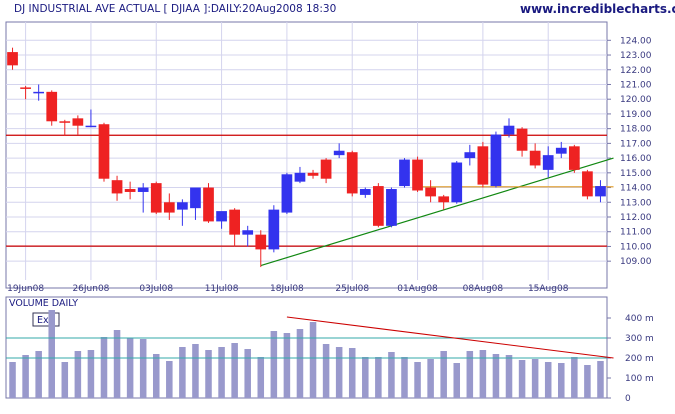 This screenshot has width=675, height=414. What do you see at coordinates (636, 41) in the screenshot?
I see `price-tick-label: 124.00` at bounding box center [636, 41].